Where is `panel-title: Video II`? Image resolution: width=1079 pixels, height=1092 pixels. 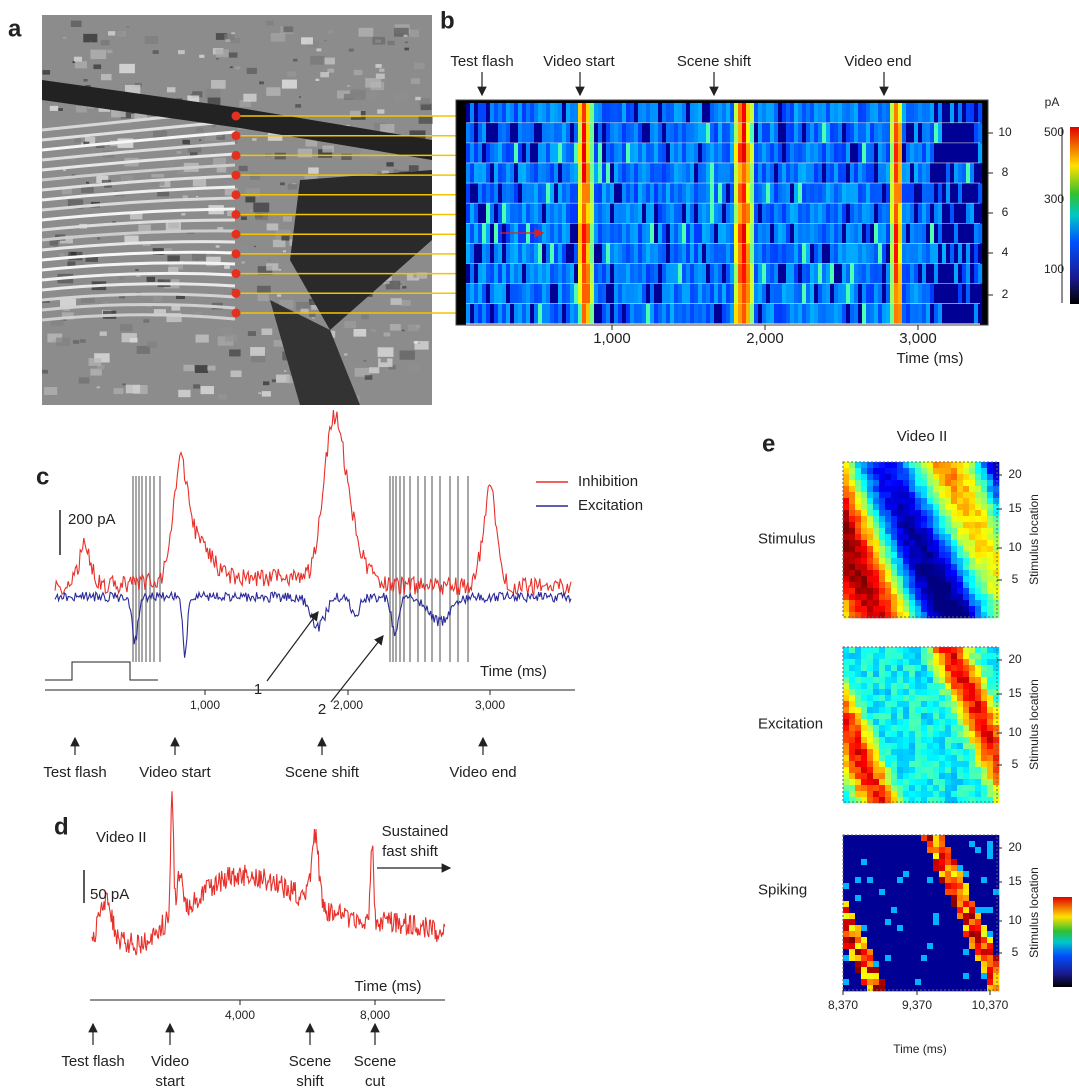 panel-title: Video II is located at coordinates (121, 837).